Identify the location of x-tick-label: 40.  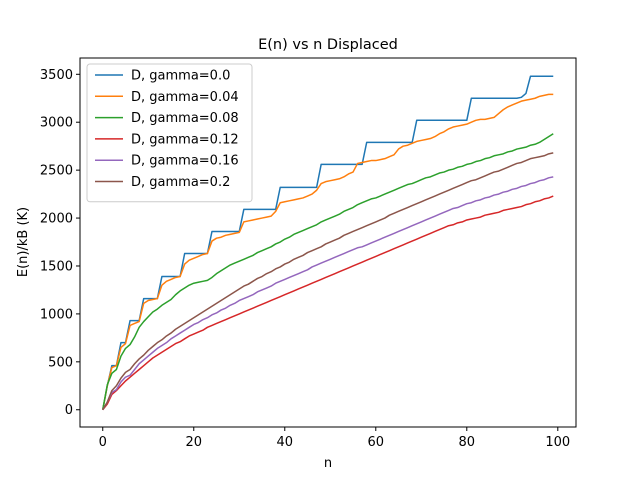
(284, 442).